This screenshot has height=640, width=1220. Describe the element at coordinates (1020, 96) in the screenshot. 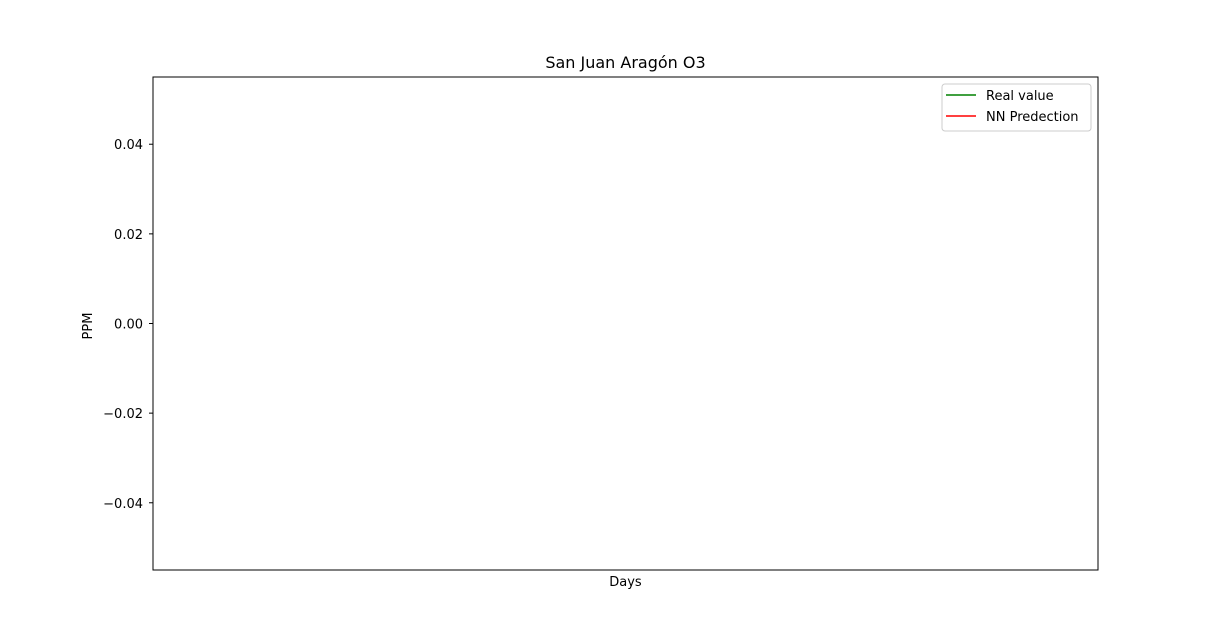

I see `legend-label-real-value: Real value` at that location.